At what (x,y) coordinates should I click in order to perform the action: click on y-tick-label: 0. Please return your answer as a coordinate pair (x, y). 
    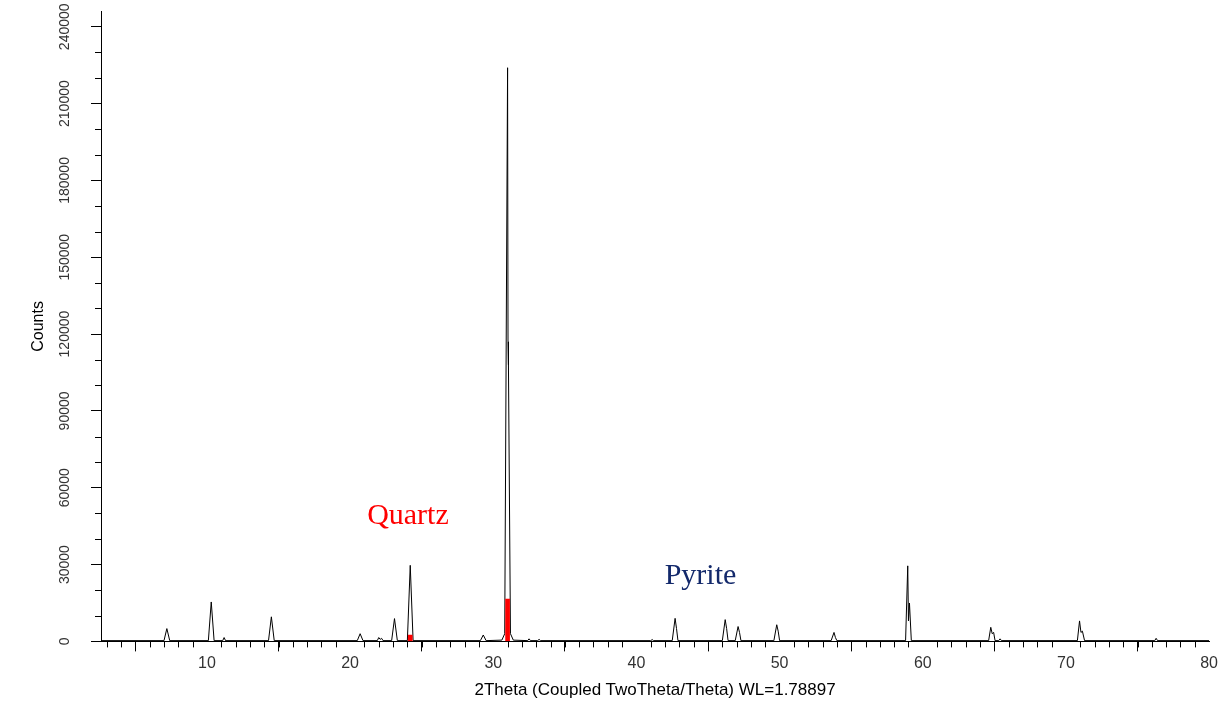
    Looking at the image, I should click on (63, 641).